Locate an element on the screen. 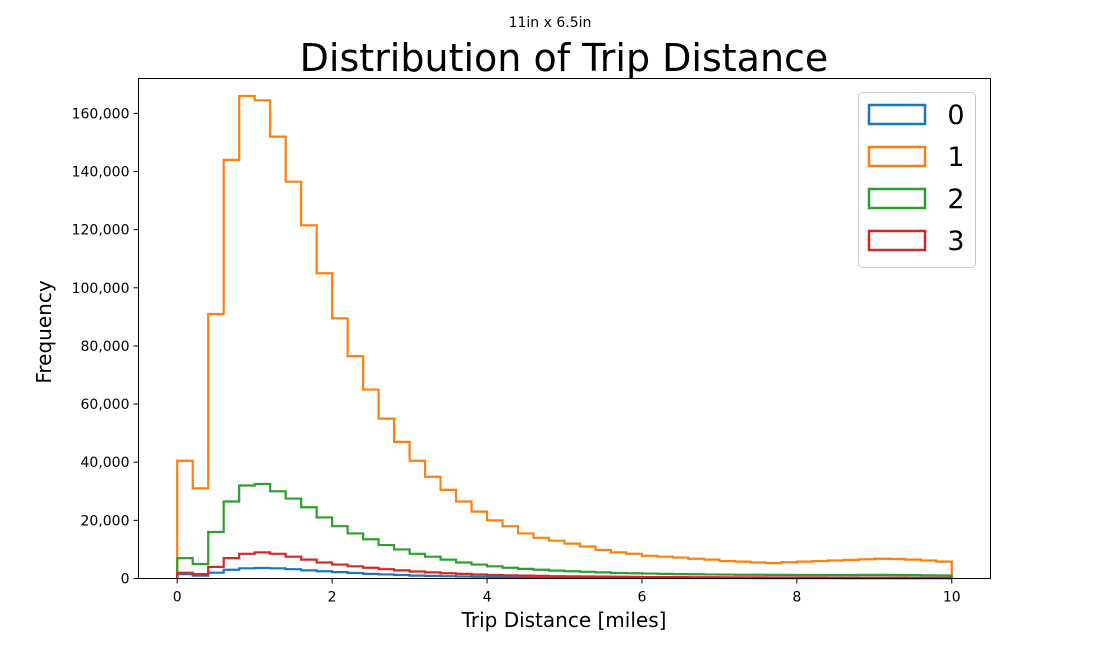 Image resolution: width=1100 pixels, height=650 pixels. y-tick-label: 100,000 is located at coordinates (101, 289).